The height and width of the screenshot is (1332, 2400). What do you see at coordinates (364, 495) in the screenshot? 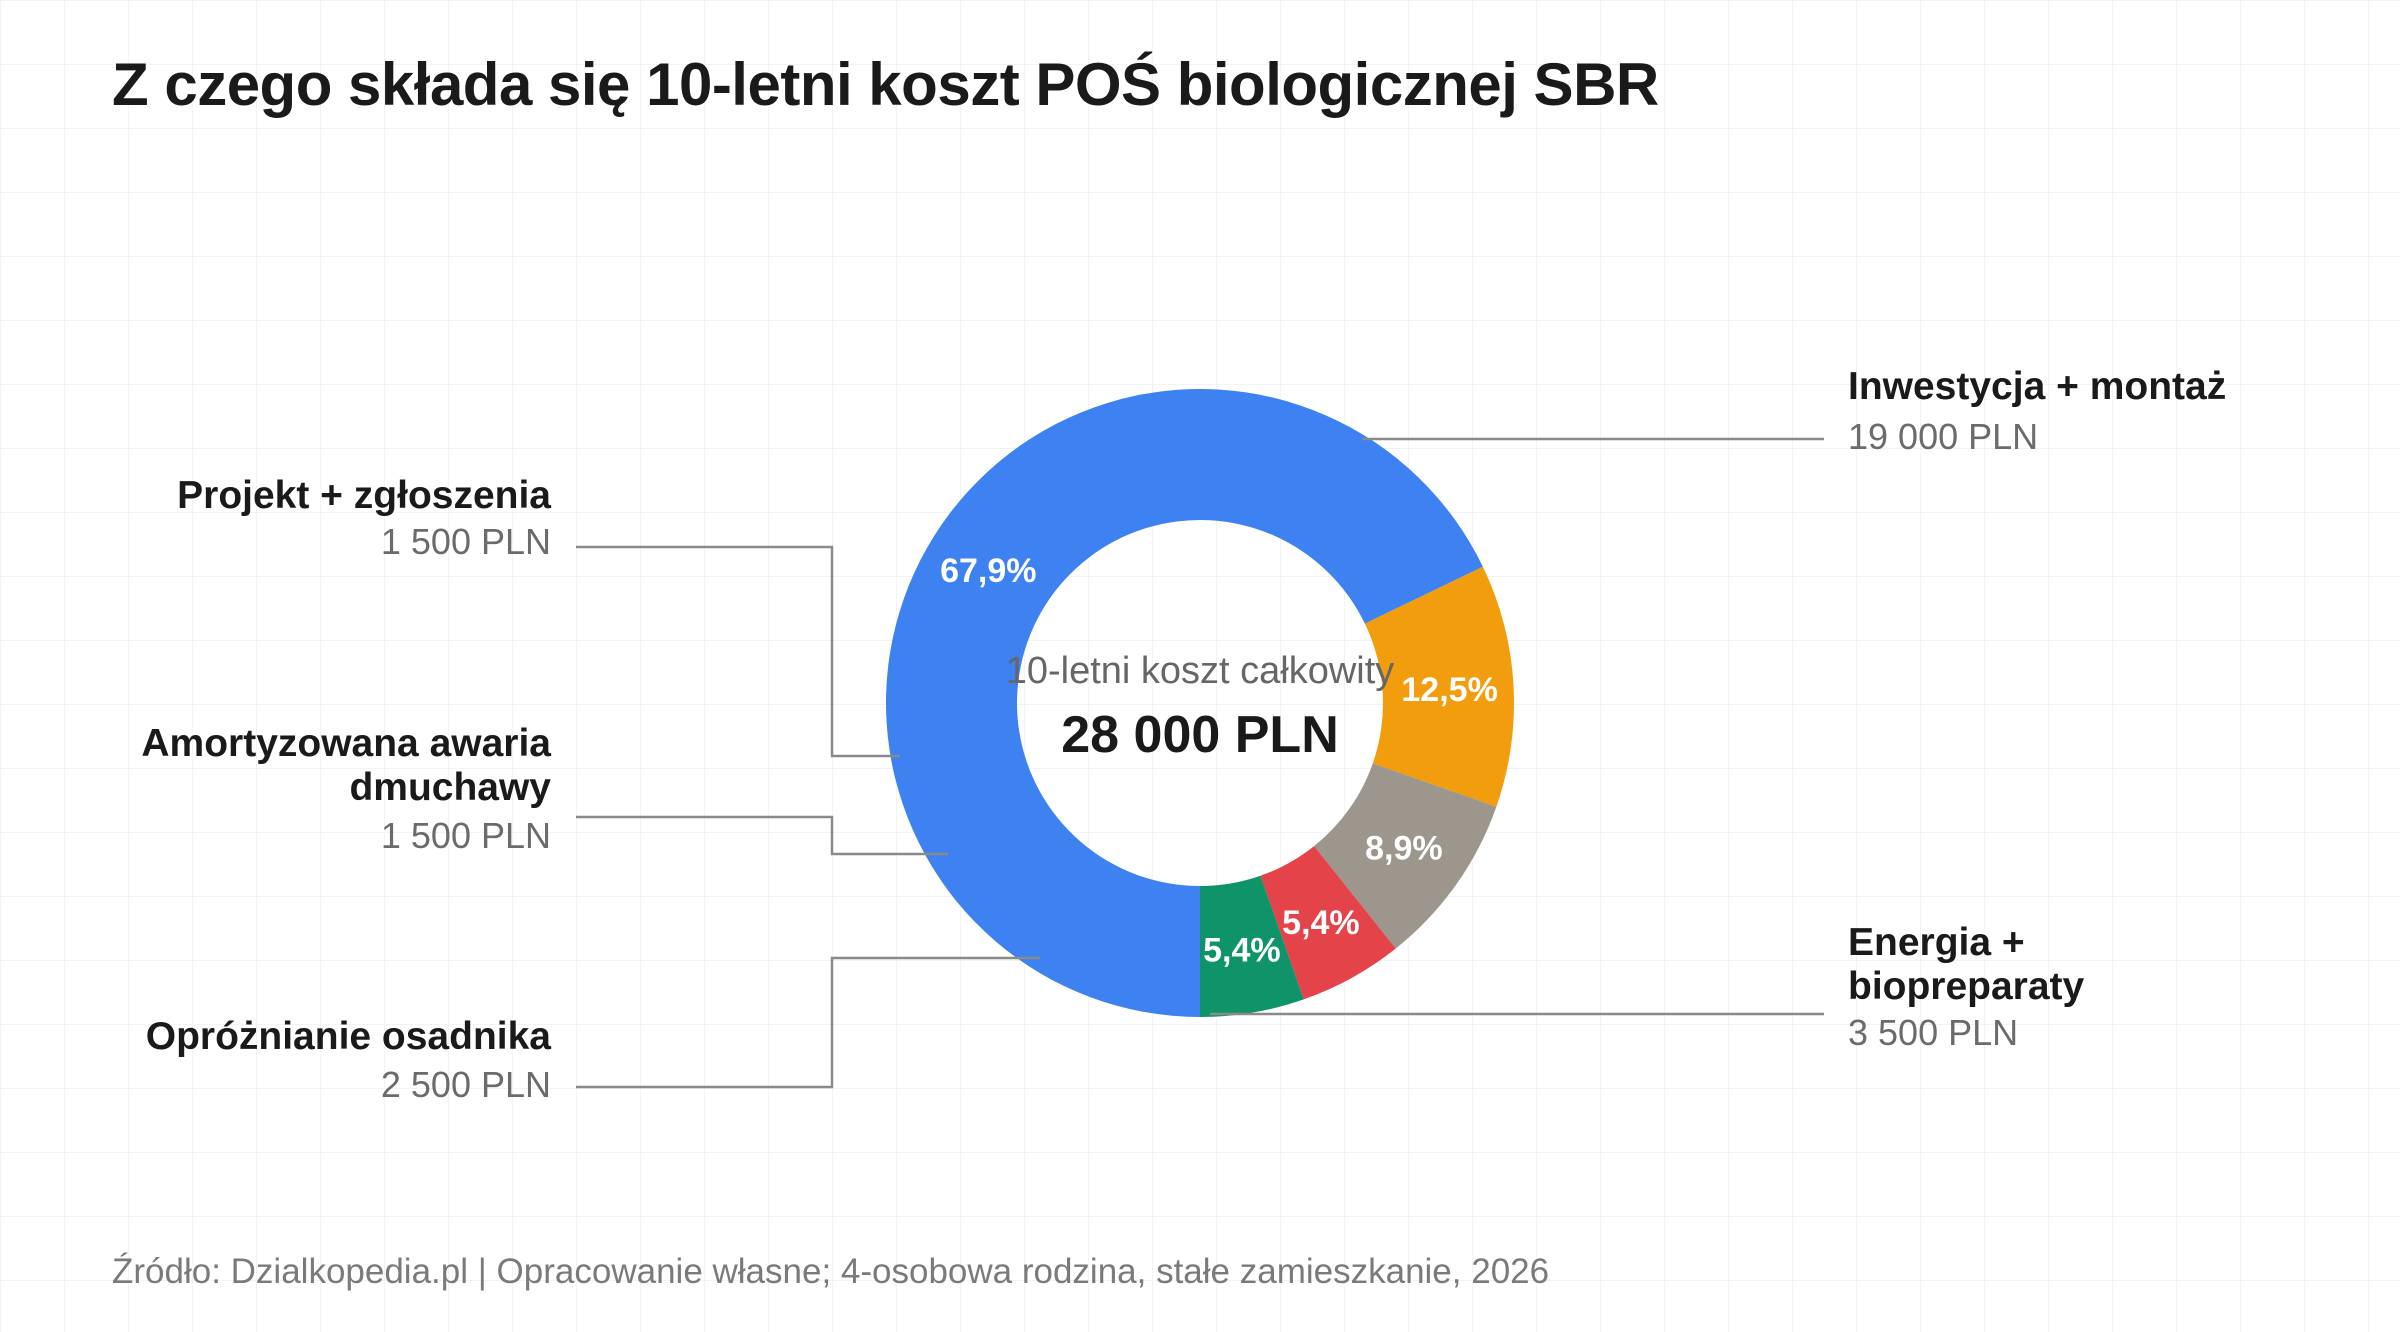
I see `callout-name-4: Projekt + zgłoszenia` at bounding box center [364, 495].